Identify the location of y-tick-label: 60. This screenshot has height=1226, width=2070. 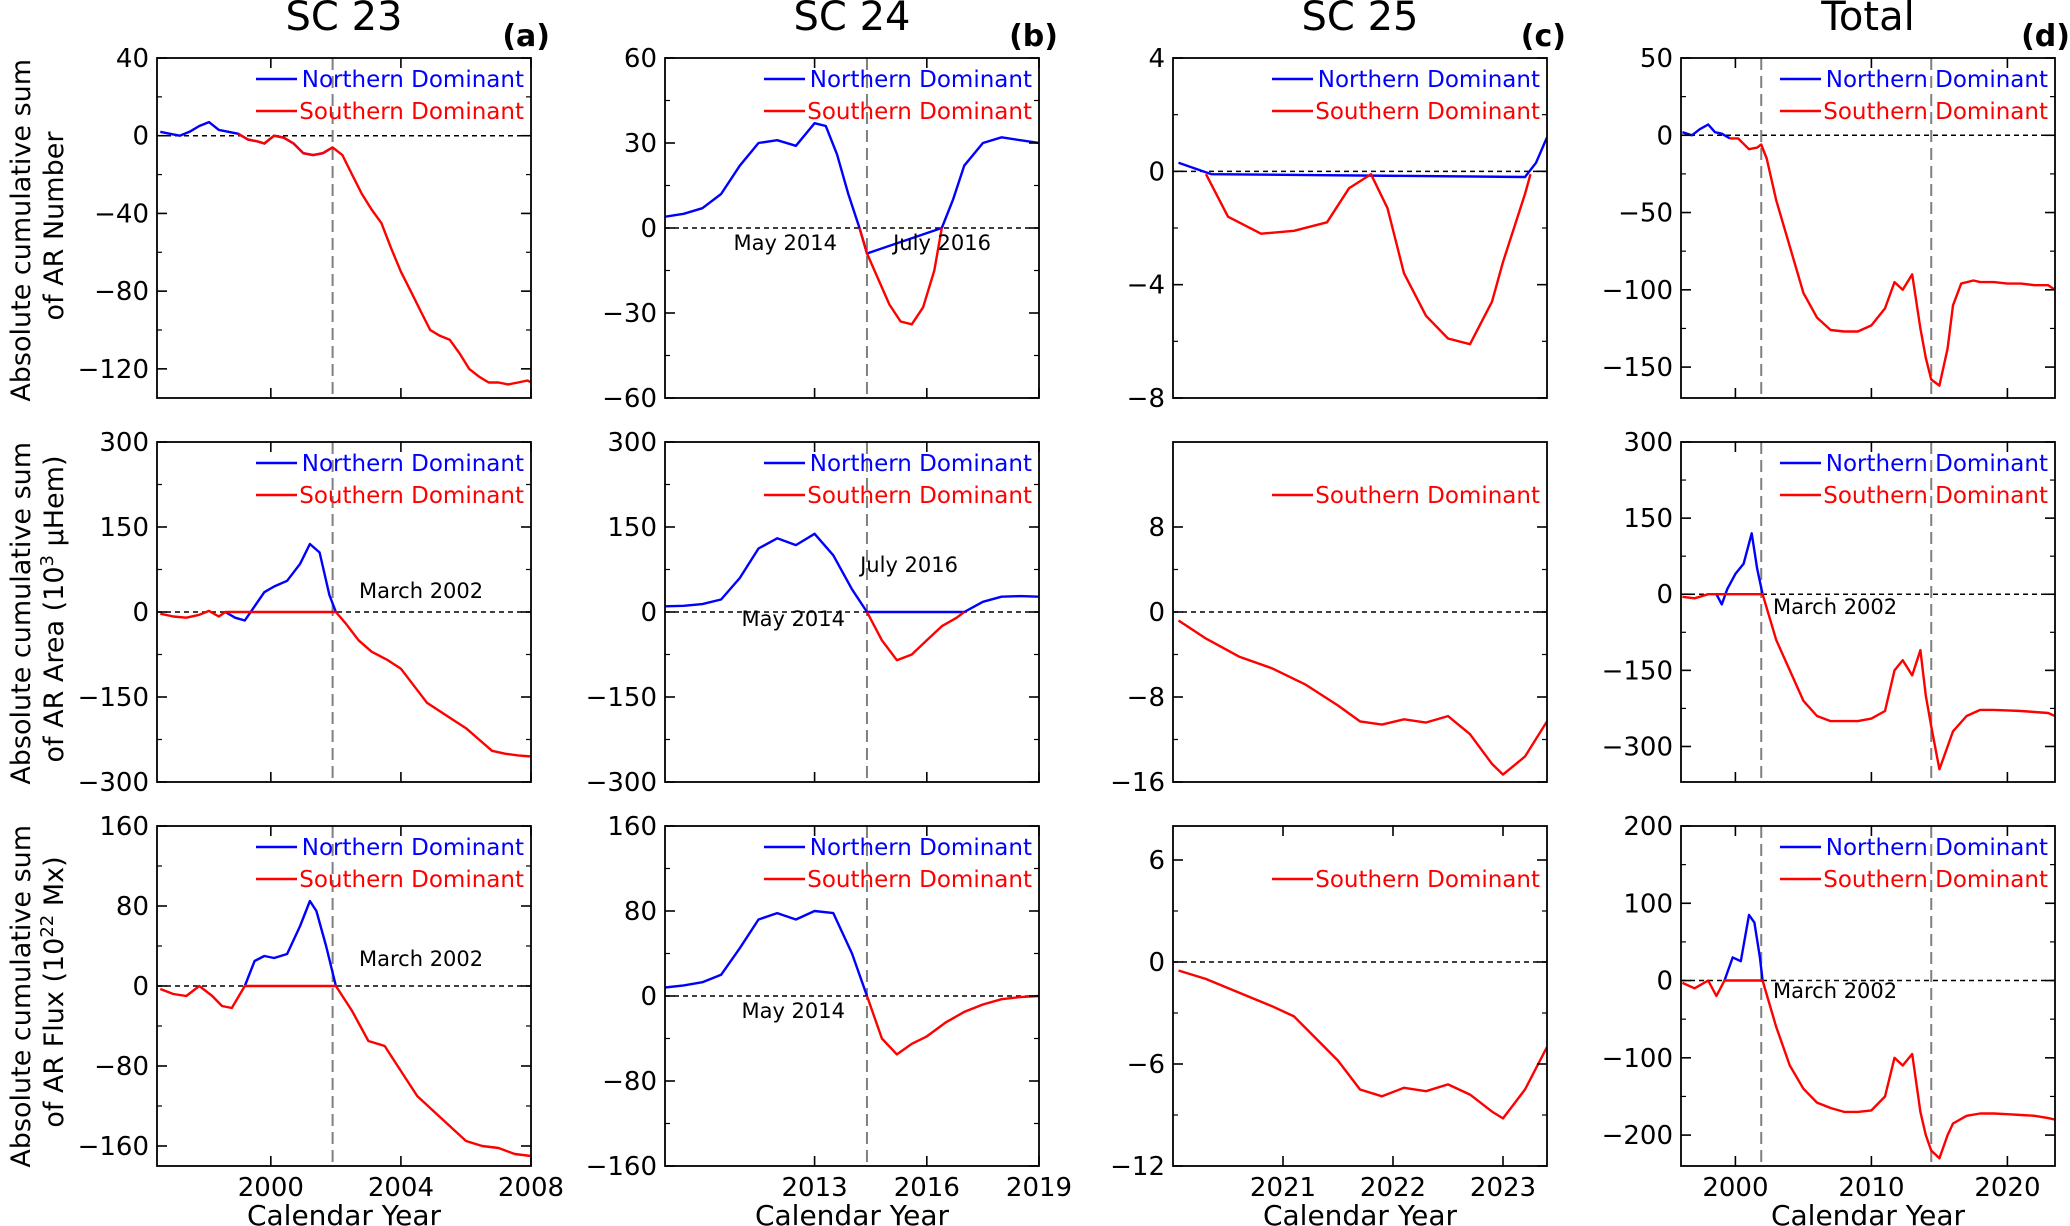
(640, 59).